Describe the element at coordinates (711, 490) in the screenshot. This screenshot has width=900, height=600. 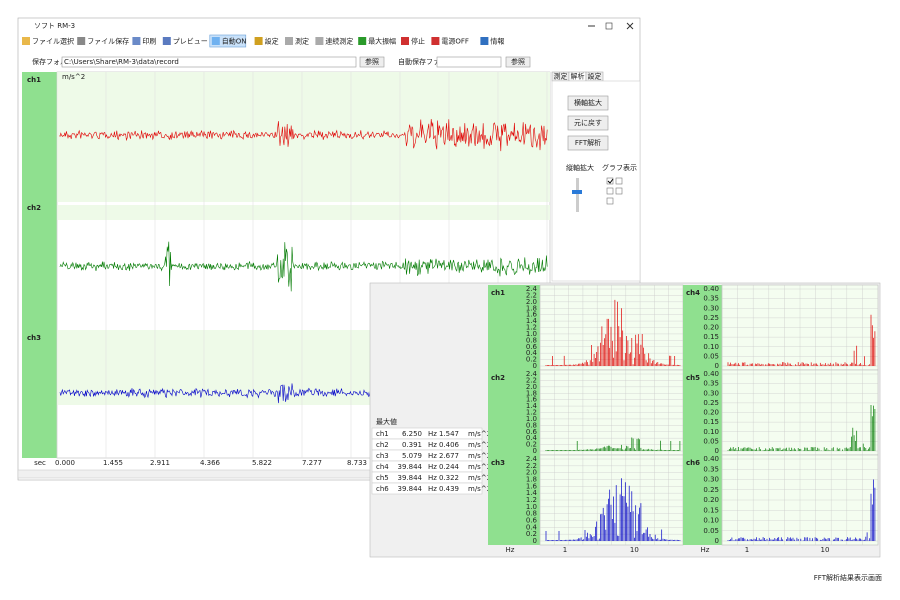
I see `y-tick-label: 0.25` at that location.